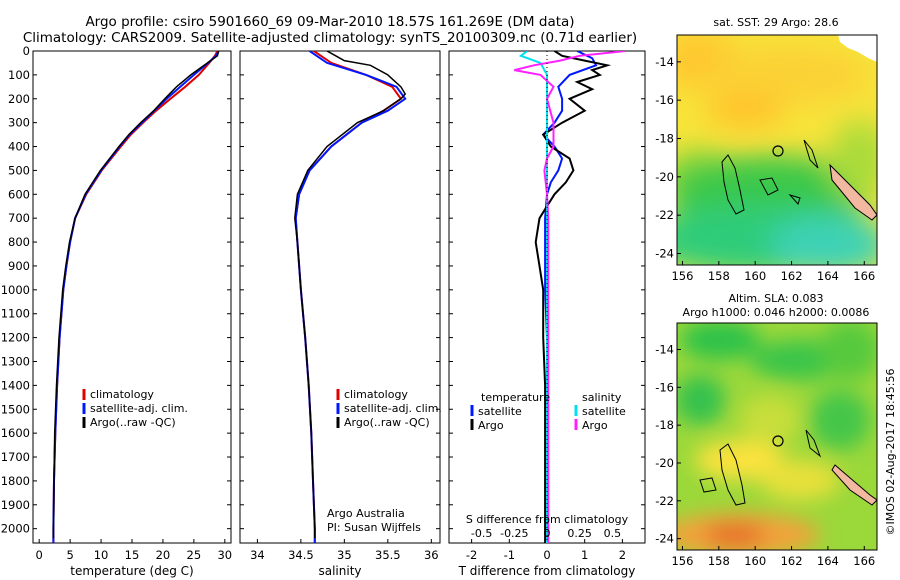  What do you see at coordinates (301, 555) in the screenshot?
I see `x-tick-label: 34.5` at bounding box center [301, 555].